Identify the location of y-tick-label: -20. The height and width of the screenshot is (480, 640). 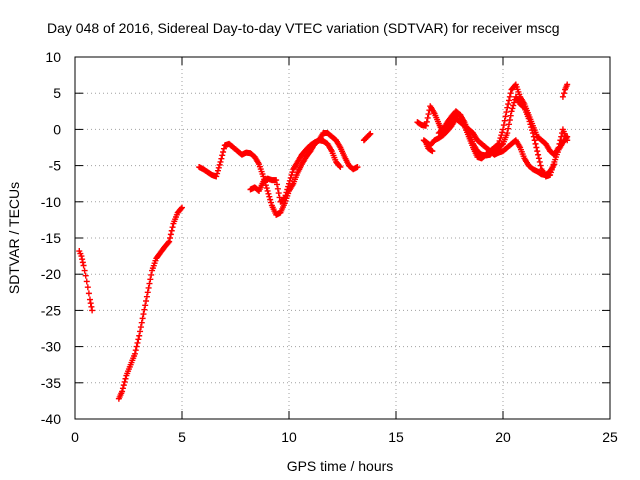
(51, 274).